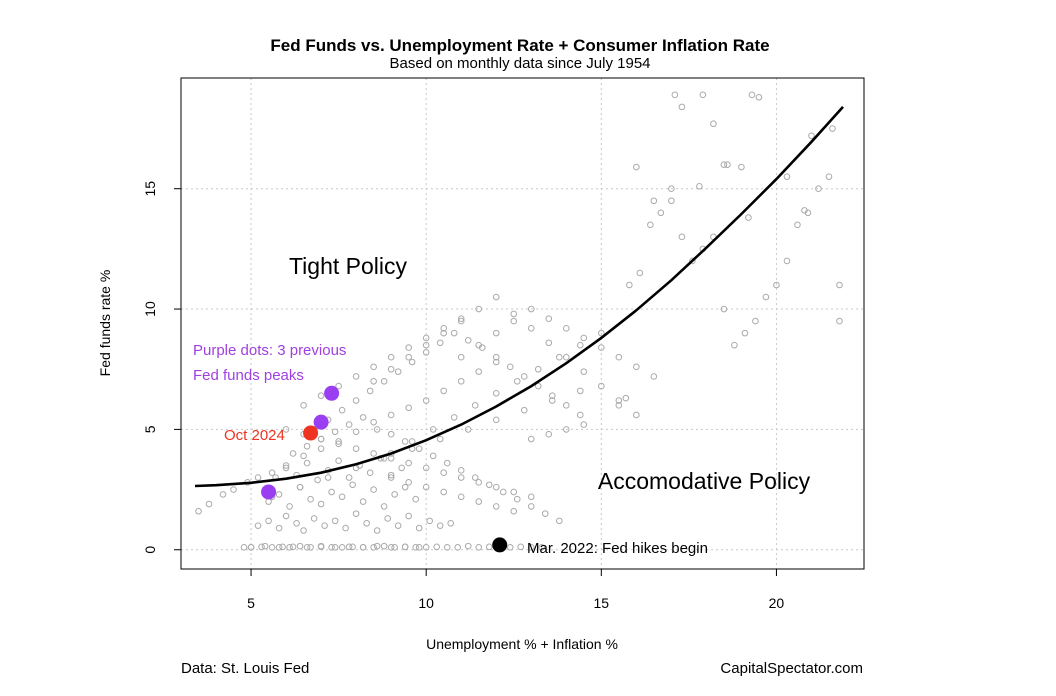 This screenshot has height=696, width=1056. I want to click on x-axis-ticks: 5 10 15 20, so click(515, 590).